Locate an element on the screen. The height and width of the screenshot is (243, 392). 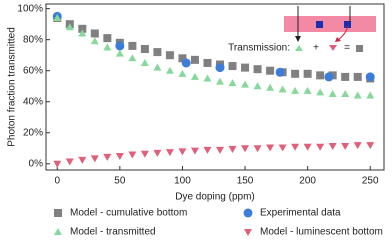
y-tick-label: 40% is located at coordinates (33, 101).